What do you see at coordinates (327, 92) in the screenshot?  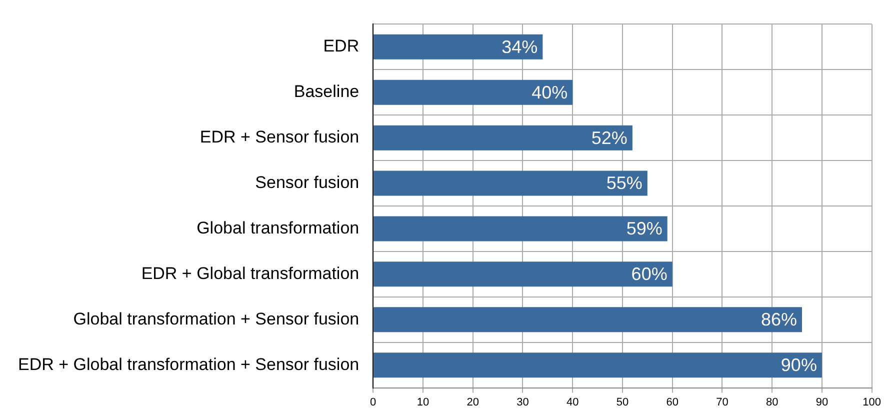 I see `y-tick-label: Baseline` at bounding box center [327, 92].